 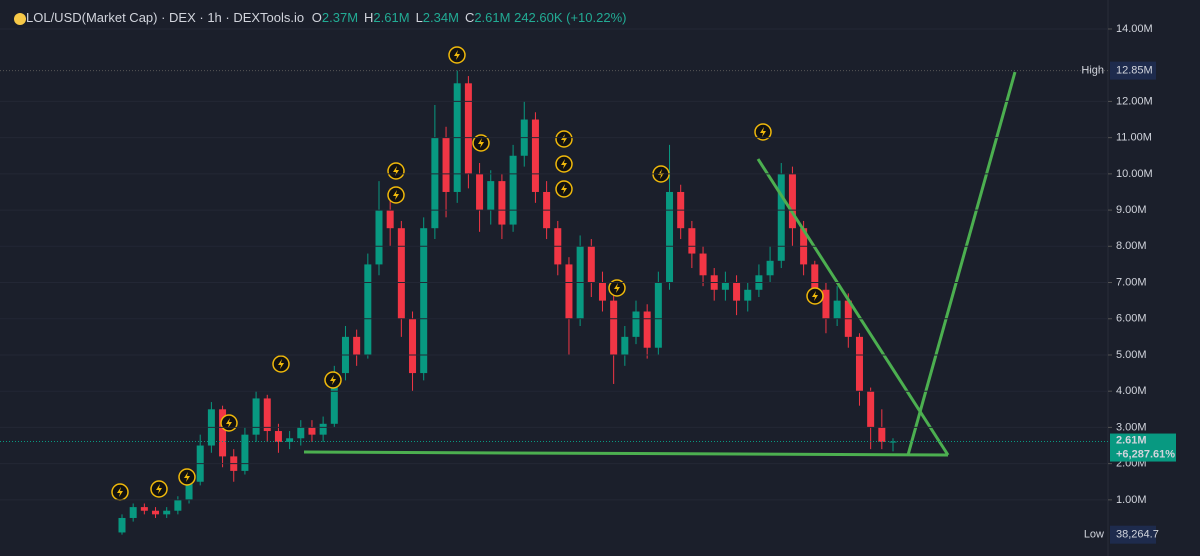 I want to click on y-tick-label: 14.00M, so click(x=1134, y=29).